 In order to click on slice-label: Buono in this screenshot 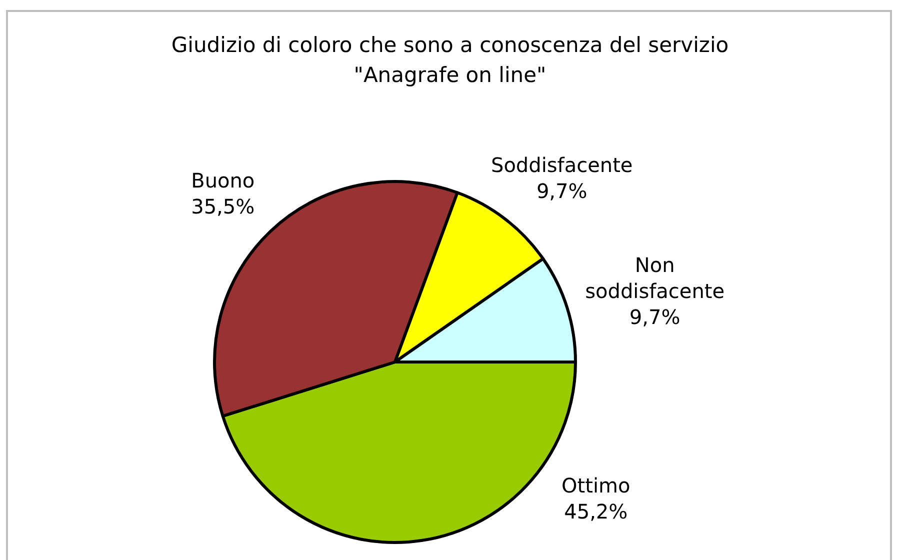, I will do `click(223, 180)`.